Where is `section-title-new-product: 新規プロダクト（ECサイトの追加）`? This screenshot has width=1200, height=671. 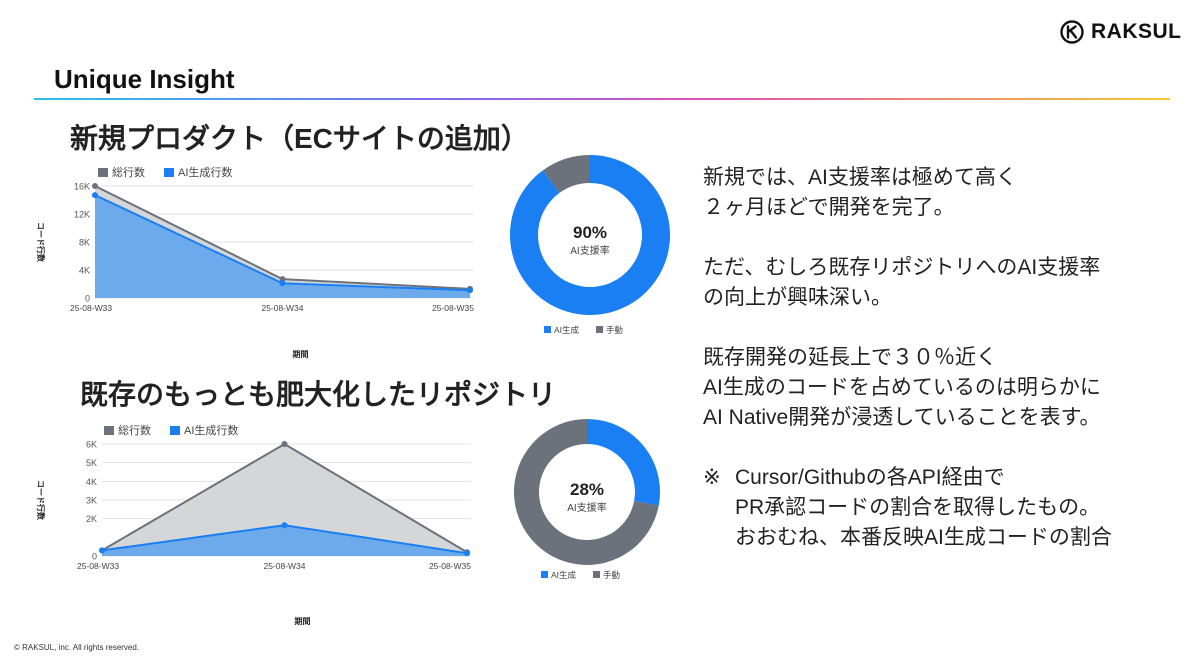 section-title-new-product: 新規プロダクト（ECサイトの追加） is located at coordinates (299, 138).